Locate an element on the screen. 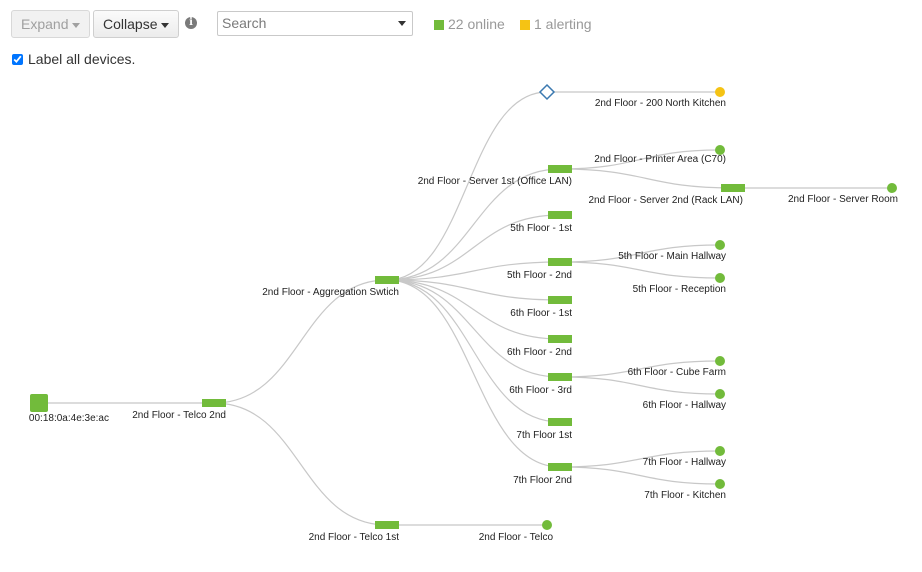 This screenshot has height=572, width=922. search-input is located at coordinates (307, 23).